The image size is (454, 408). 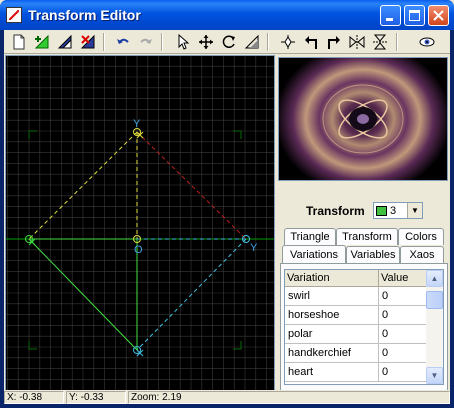 I want to click on close-button, so click(x=438, y=15).